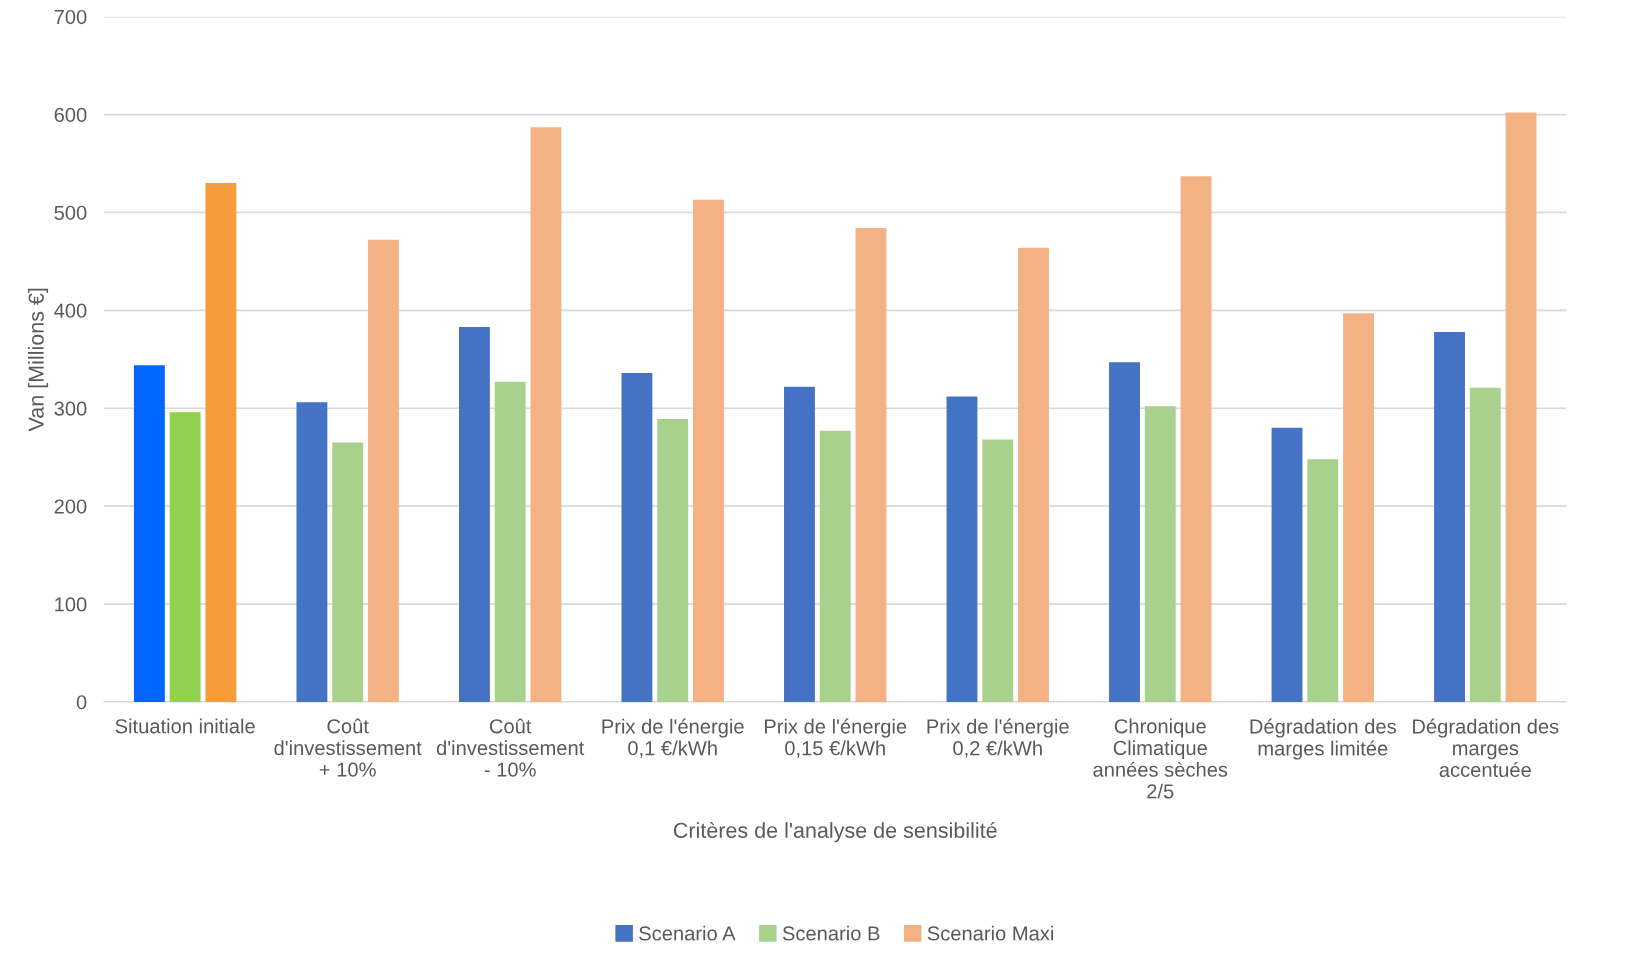 Image resolution: width=1649 pixels, height=979 pixels. Describe the element at coordinates (70, 17) in the screenshot. I see `y-tick-label: 700` at that location.